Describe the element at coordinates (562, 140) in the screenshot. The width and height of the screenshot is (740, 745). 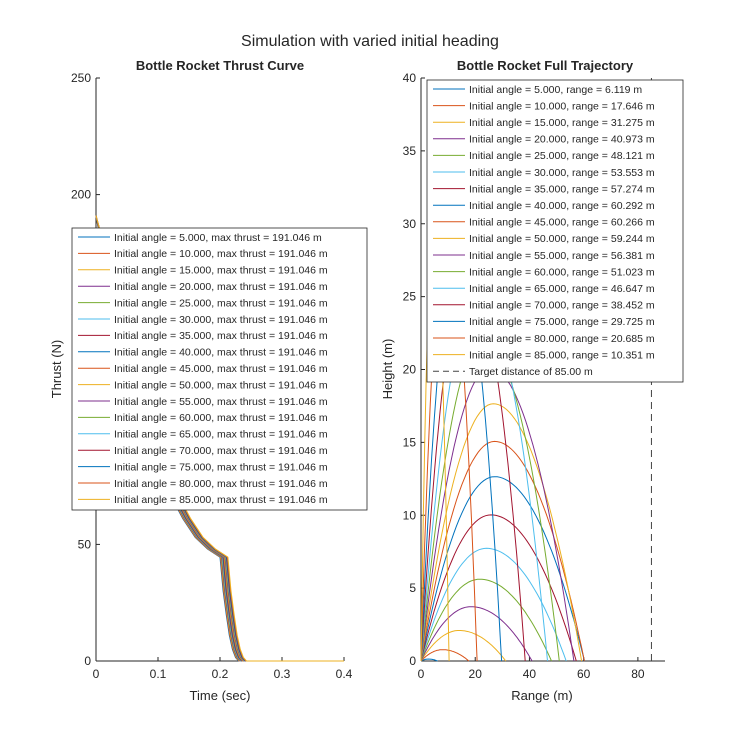
I see `trajectory-legend-label: Initial angle = 20.000, range = 40.973 m` at that location.